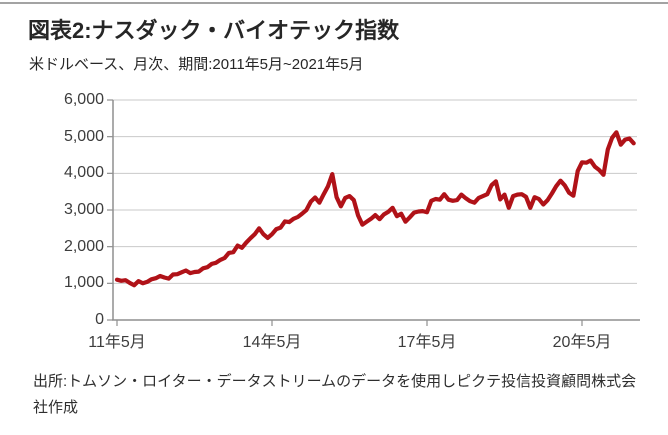 The image size is (668, 435). I want to click on y-tick-label: 5,000, so click(83, 136).